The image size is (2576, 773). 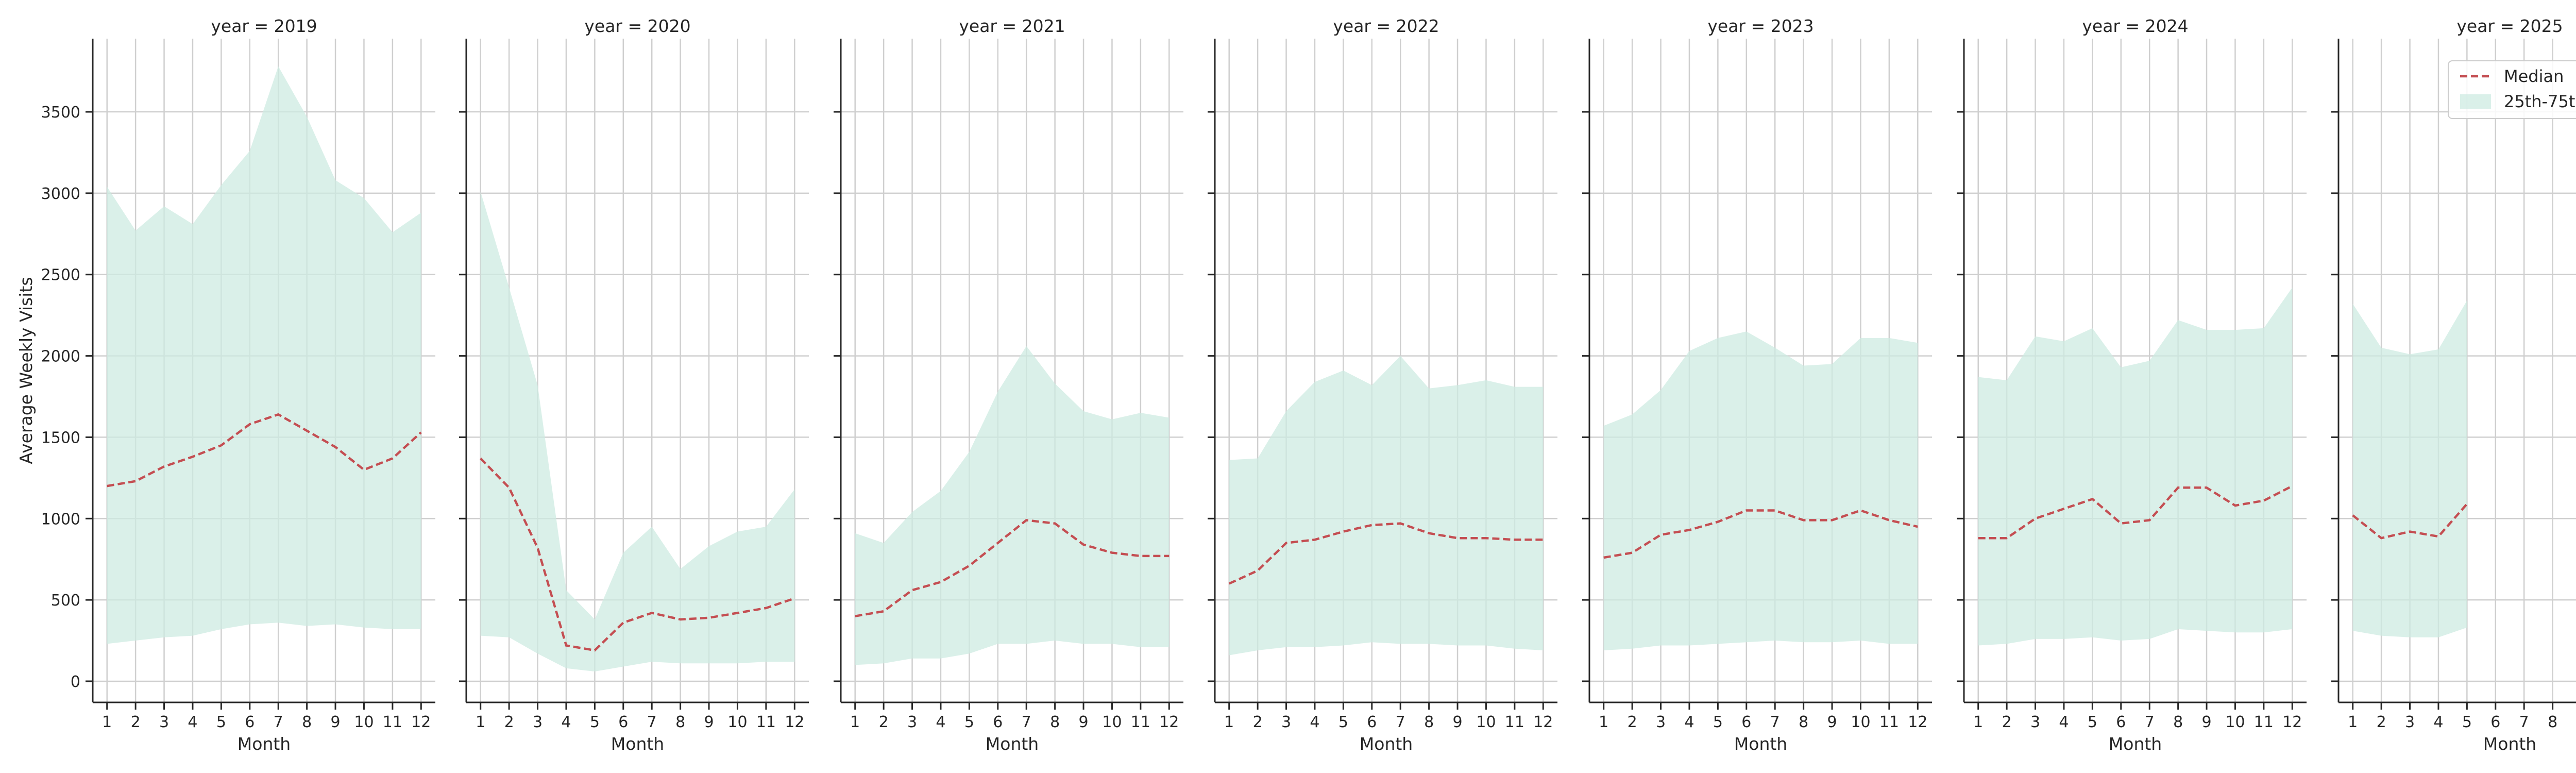 What do you see at coordinates (75, 682) in the screenshot?
I see `y-tick-label: 0` at bounding box center [75, 682].